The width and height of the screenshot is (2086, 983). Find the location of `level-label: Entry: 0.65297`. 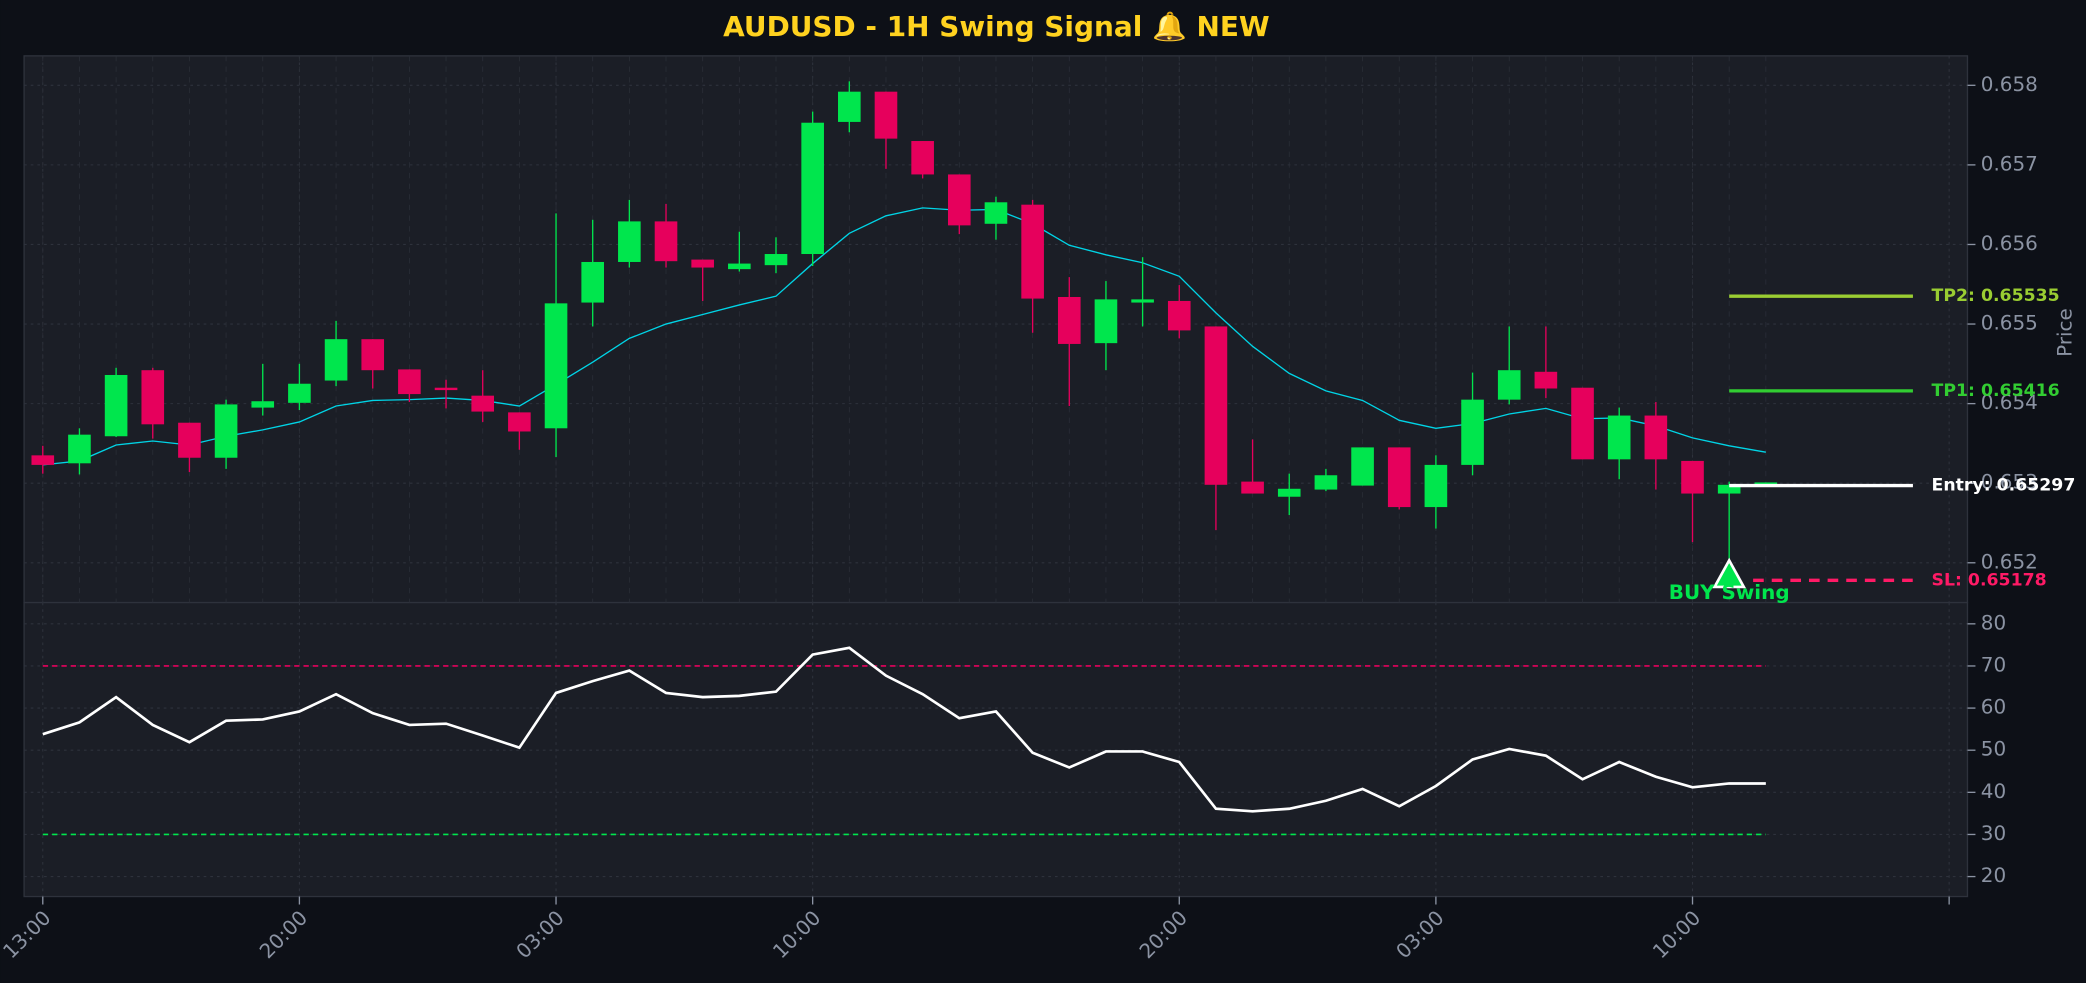

level-label: Entry: 0.65297 is located at coordinates (2004, 486).